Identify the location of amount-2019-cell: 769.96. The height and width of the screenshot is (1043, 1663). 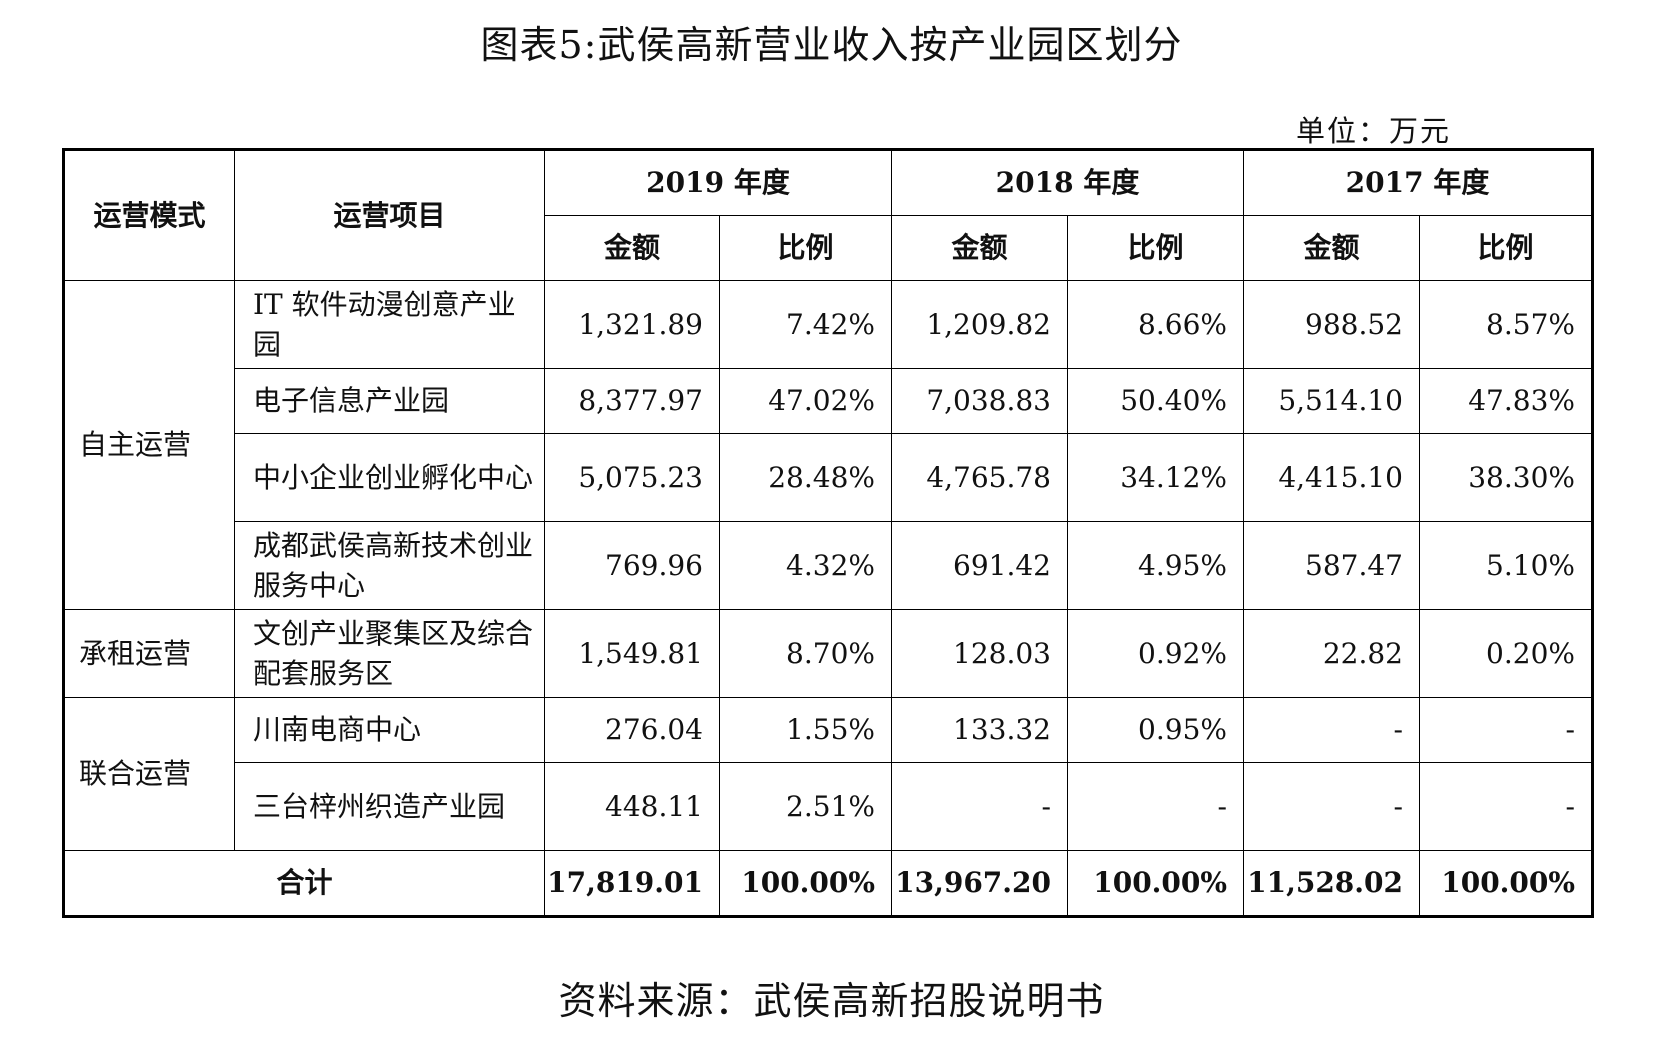
(632, 565).